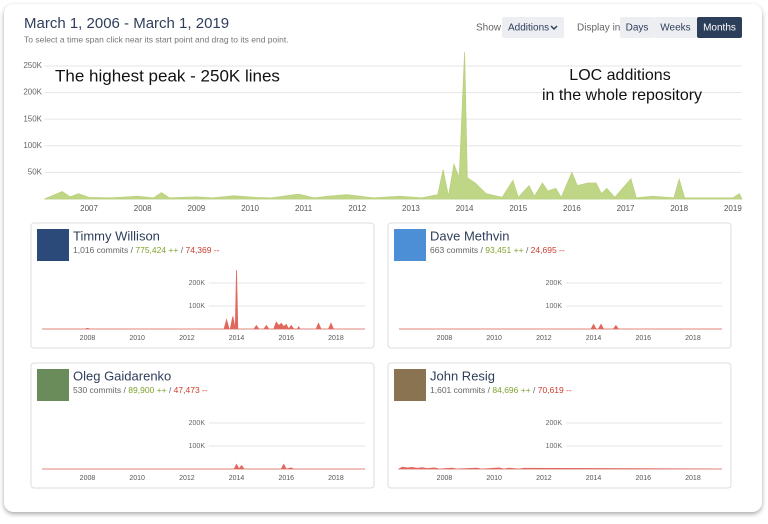  Describe the element at coordinates (122, 375) in the screenshot. I see `contributor-name: Oleg Gaidarenko` at that location.